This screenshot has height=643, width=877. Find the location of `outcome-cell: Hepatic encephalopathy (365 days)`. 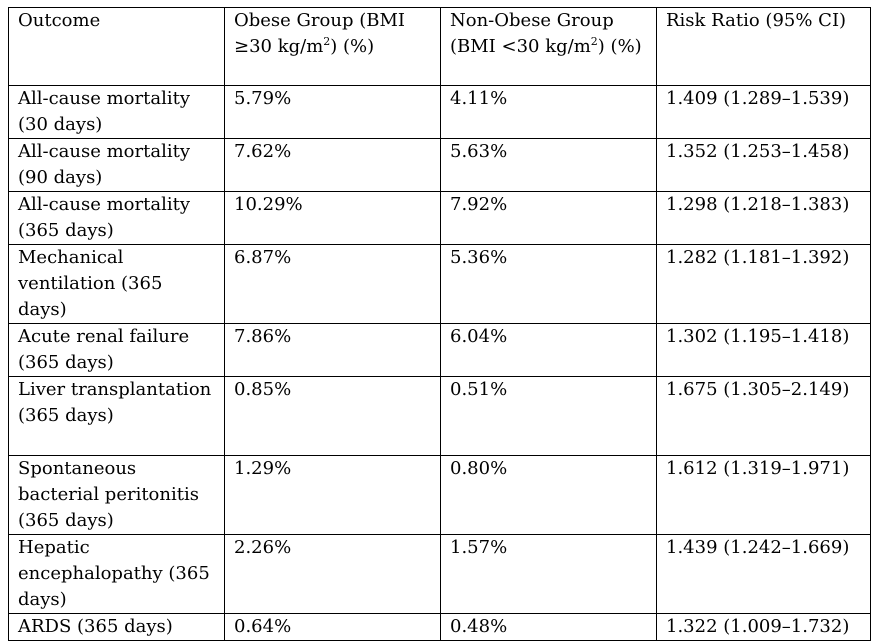

outcome-cell: Hepatic encephalopathy (365 days) is located at coordinates (116, 574).